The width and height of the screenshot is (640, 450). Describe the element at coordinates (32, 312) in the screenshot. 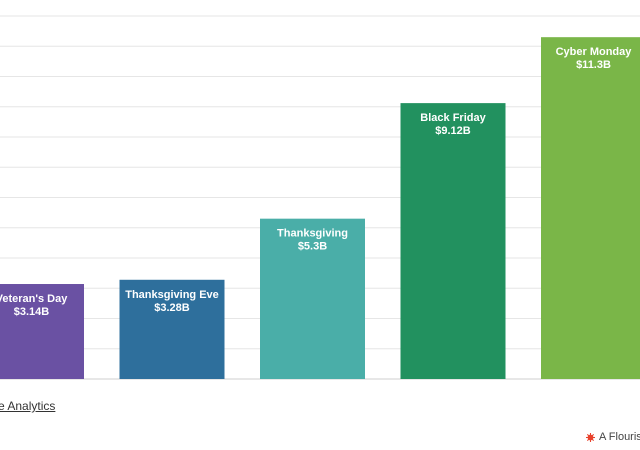

I see `value-label: $3.14B` at that location.